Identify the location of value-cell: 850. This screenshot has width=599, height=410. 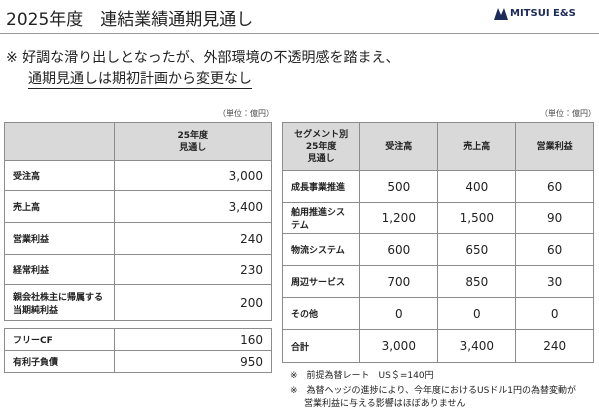
(477, 281).